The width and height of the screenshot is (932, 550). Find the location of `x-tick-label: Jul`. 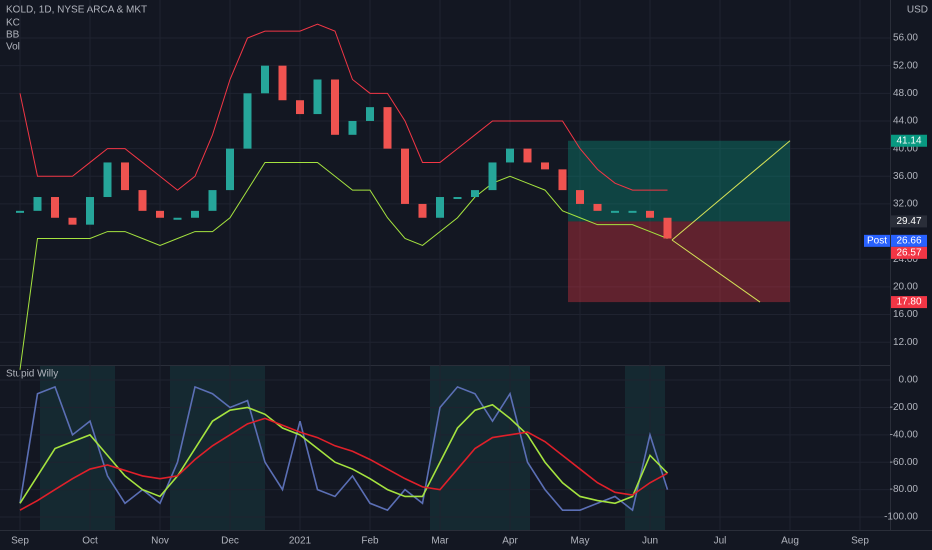

x-tick-label: Jul is located at coordinates (720, 541).